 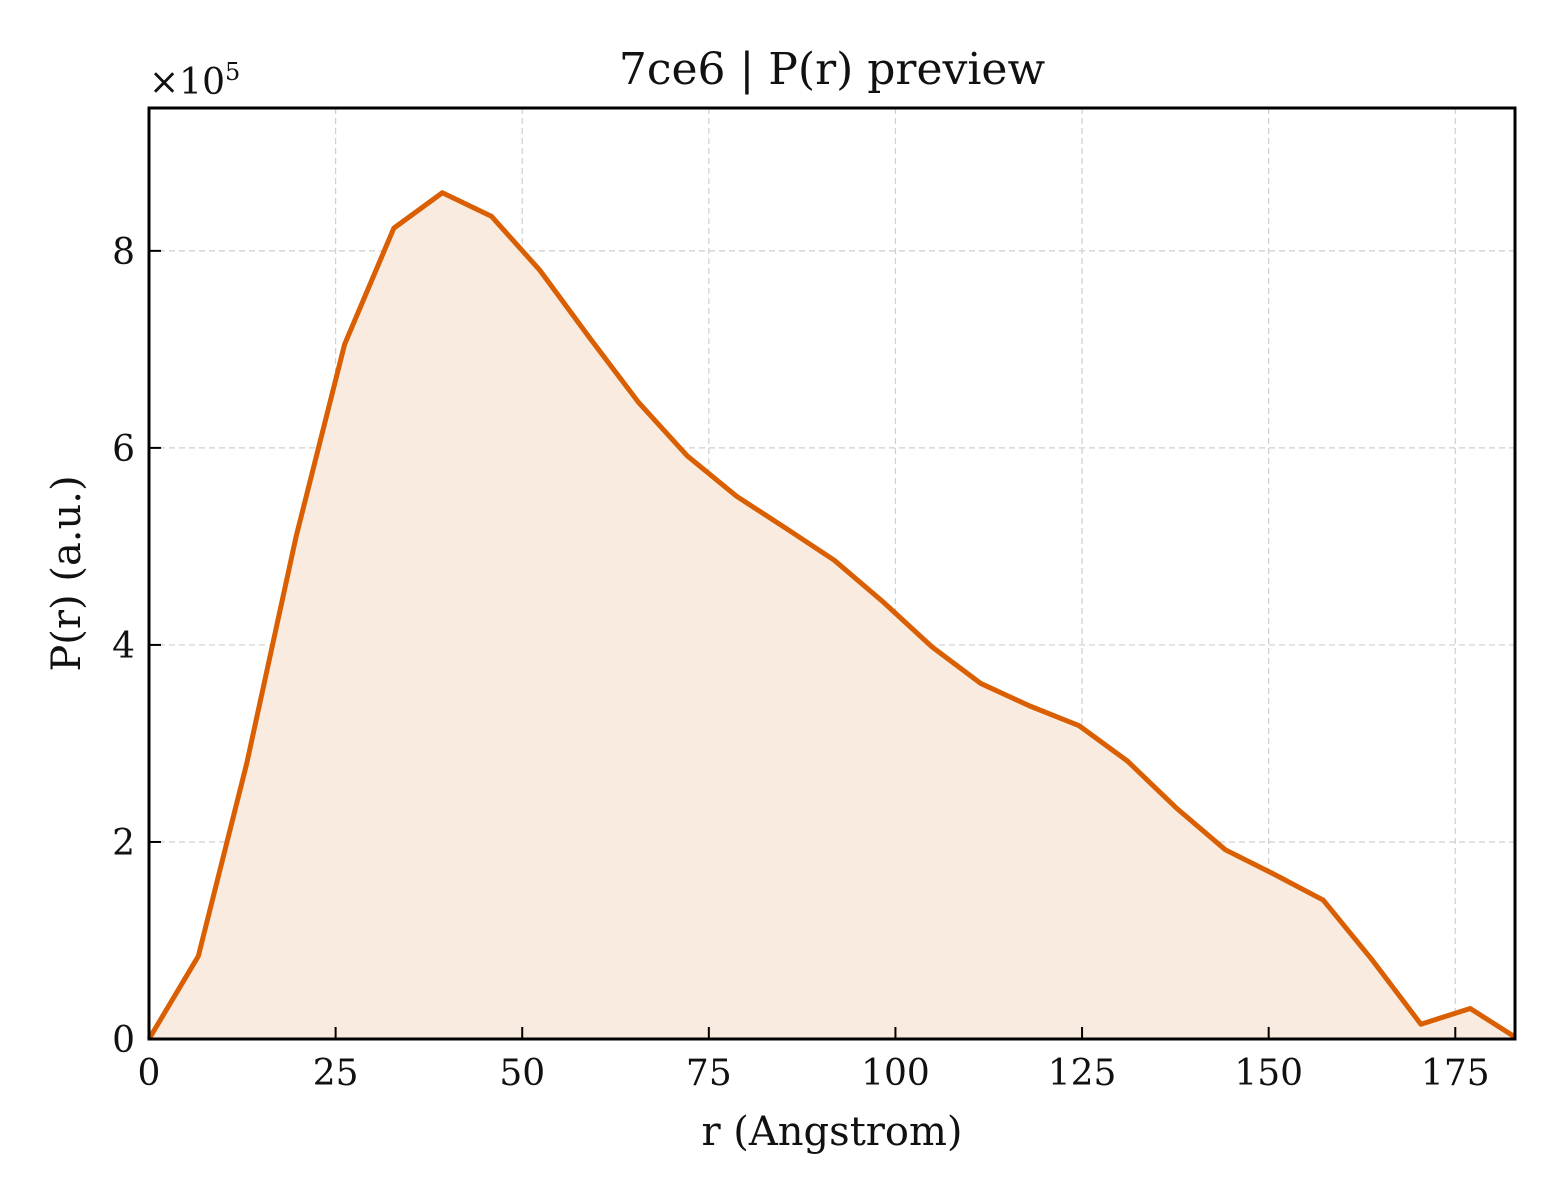 What do you see at coordinates (1455, 1073) in the screenshot?
I see `x-tick-label: 175` at bounding box center [1455, 1073].